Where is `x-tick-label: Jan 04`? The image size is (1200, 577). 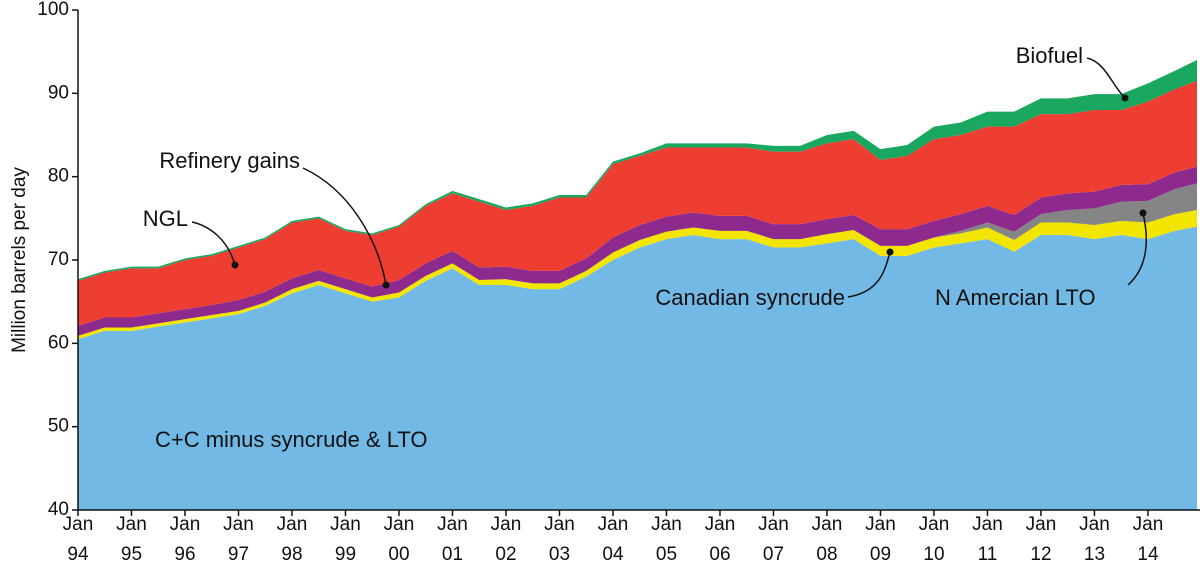 x-tick-label: Jan 04 is located at coordinates (613, 539).